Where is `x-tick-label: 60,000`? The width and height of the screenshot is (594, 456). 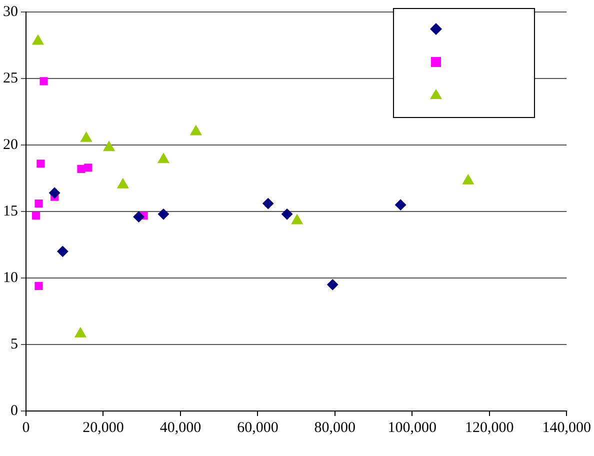
x-tick-label: 60,000 is located at coordinates (257, 428).